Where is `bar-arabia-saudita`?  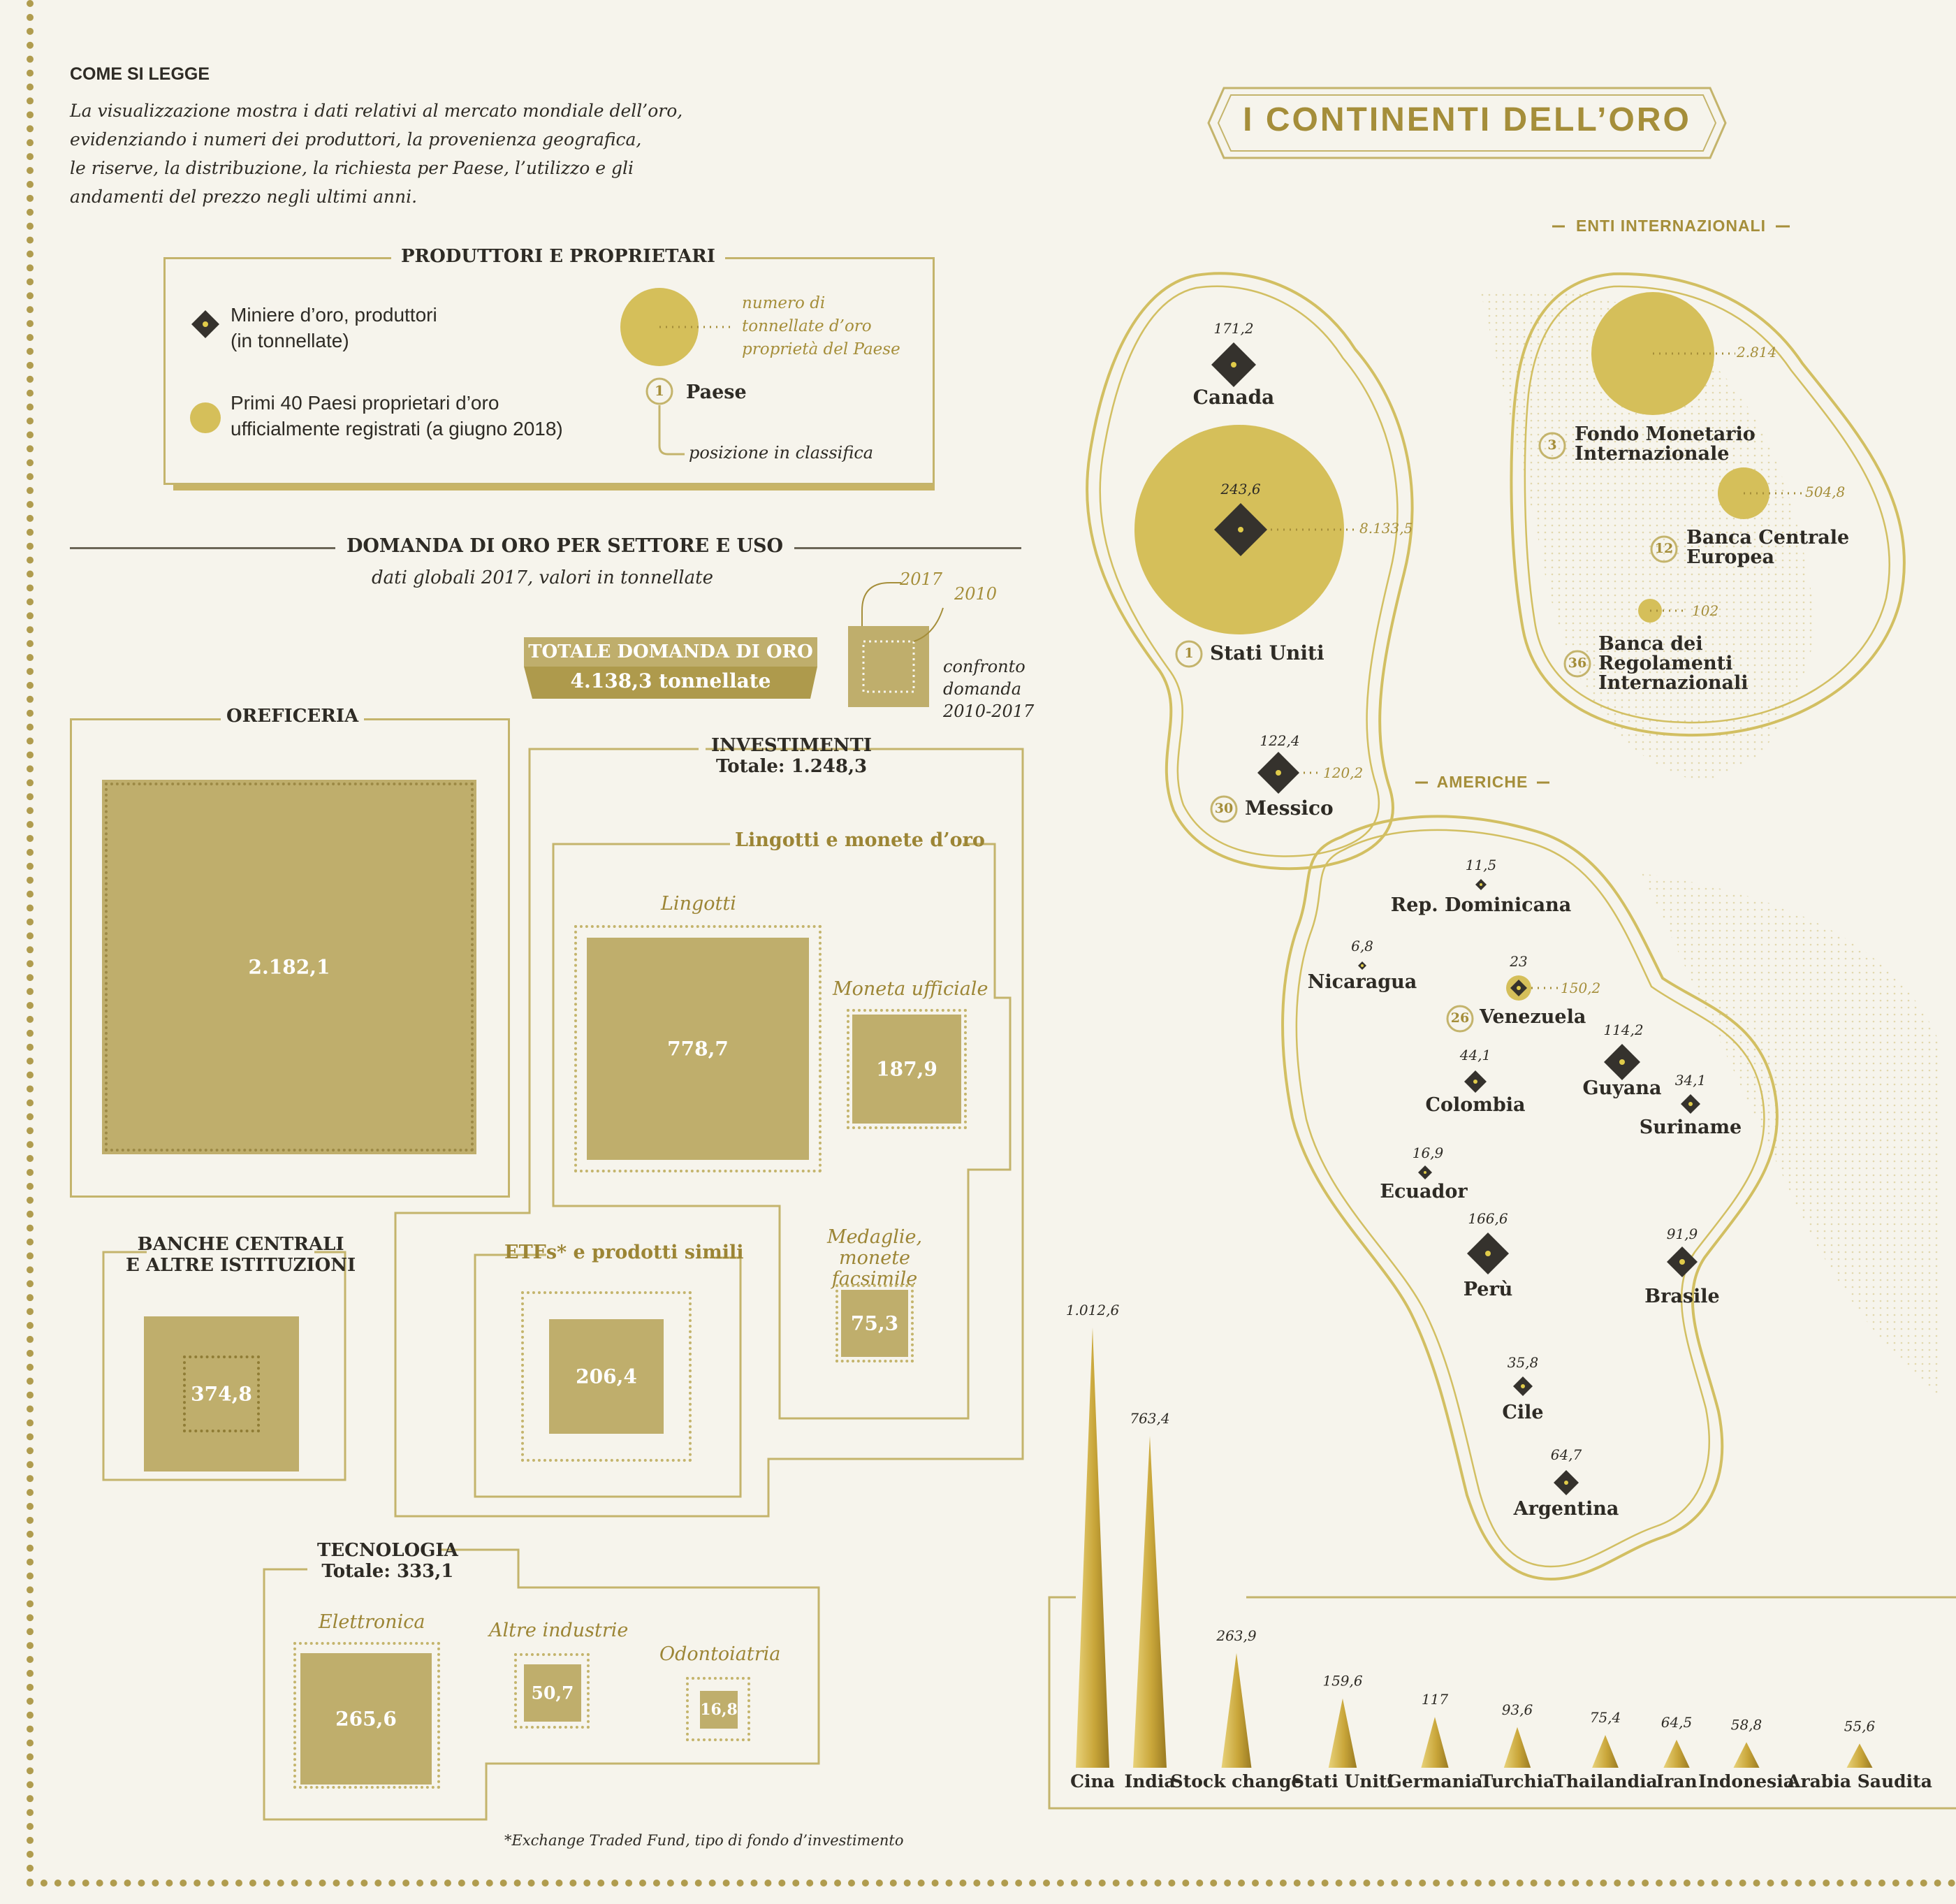 bar-arabia-saudita is located at coordinates (1859, 1756).